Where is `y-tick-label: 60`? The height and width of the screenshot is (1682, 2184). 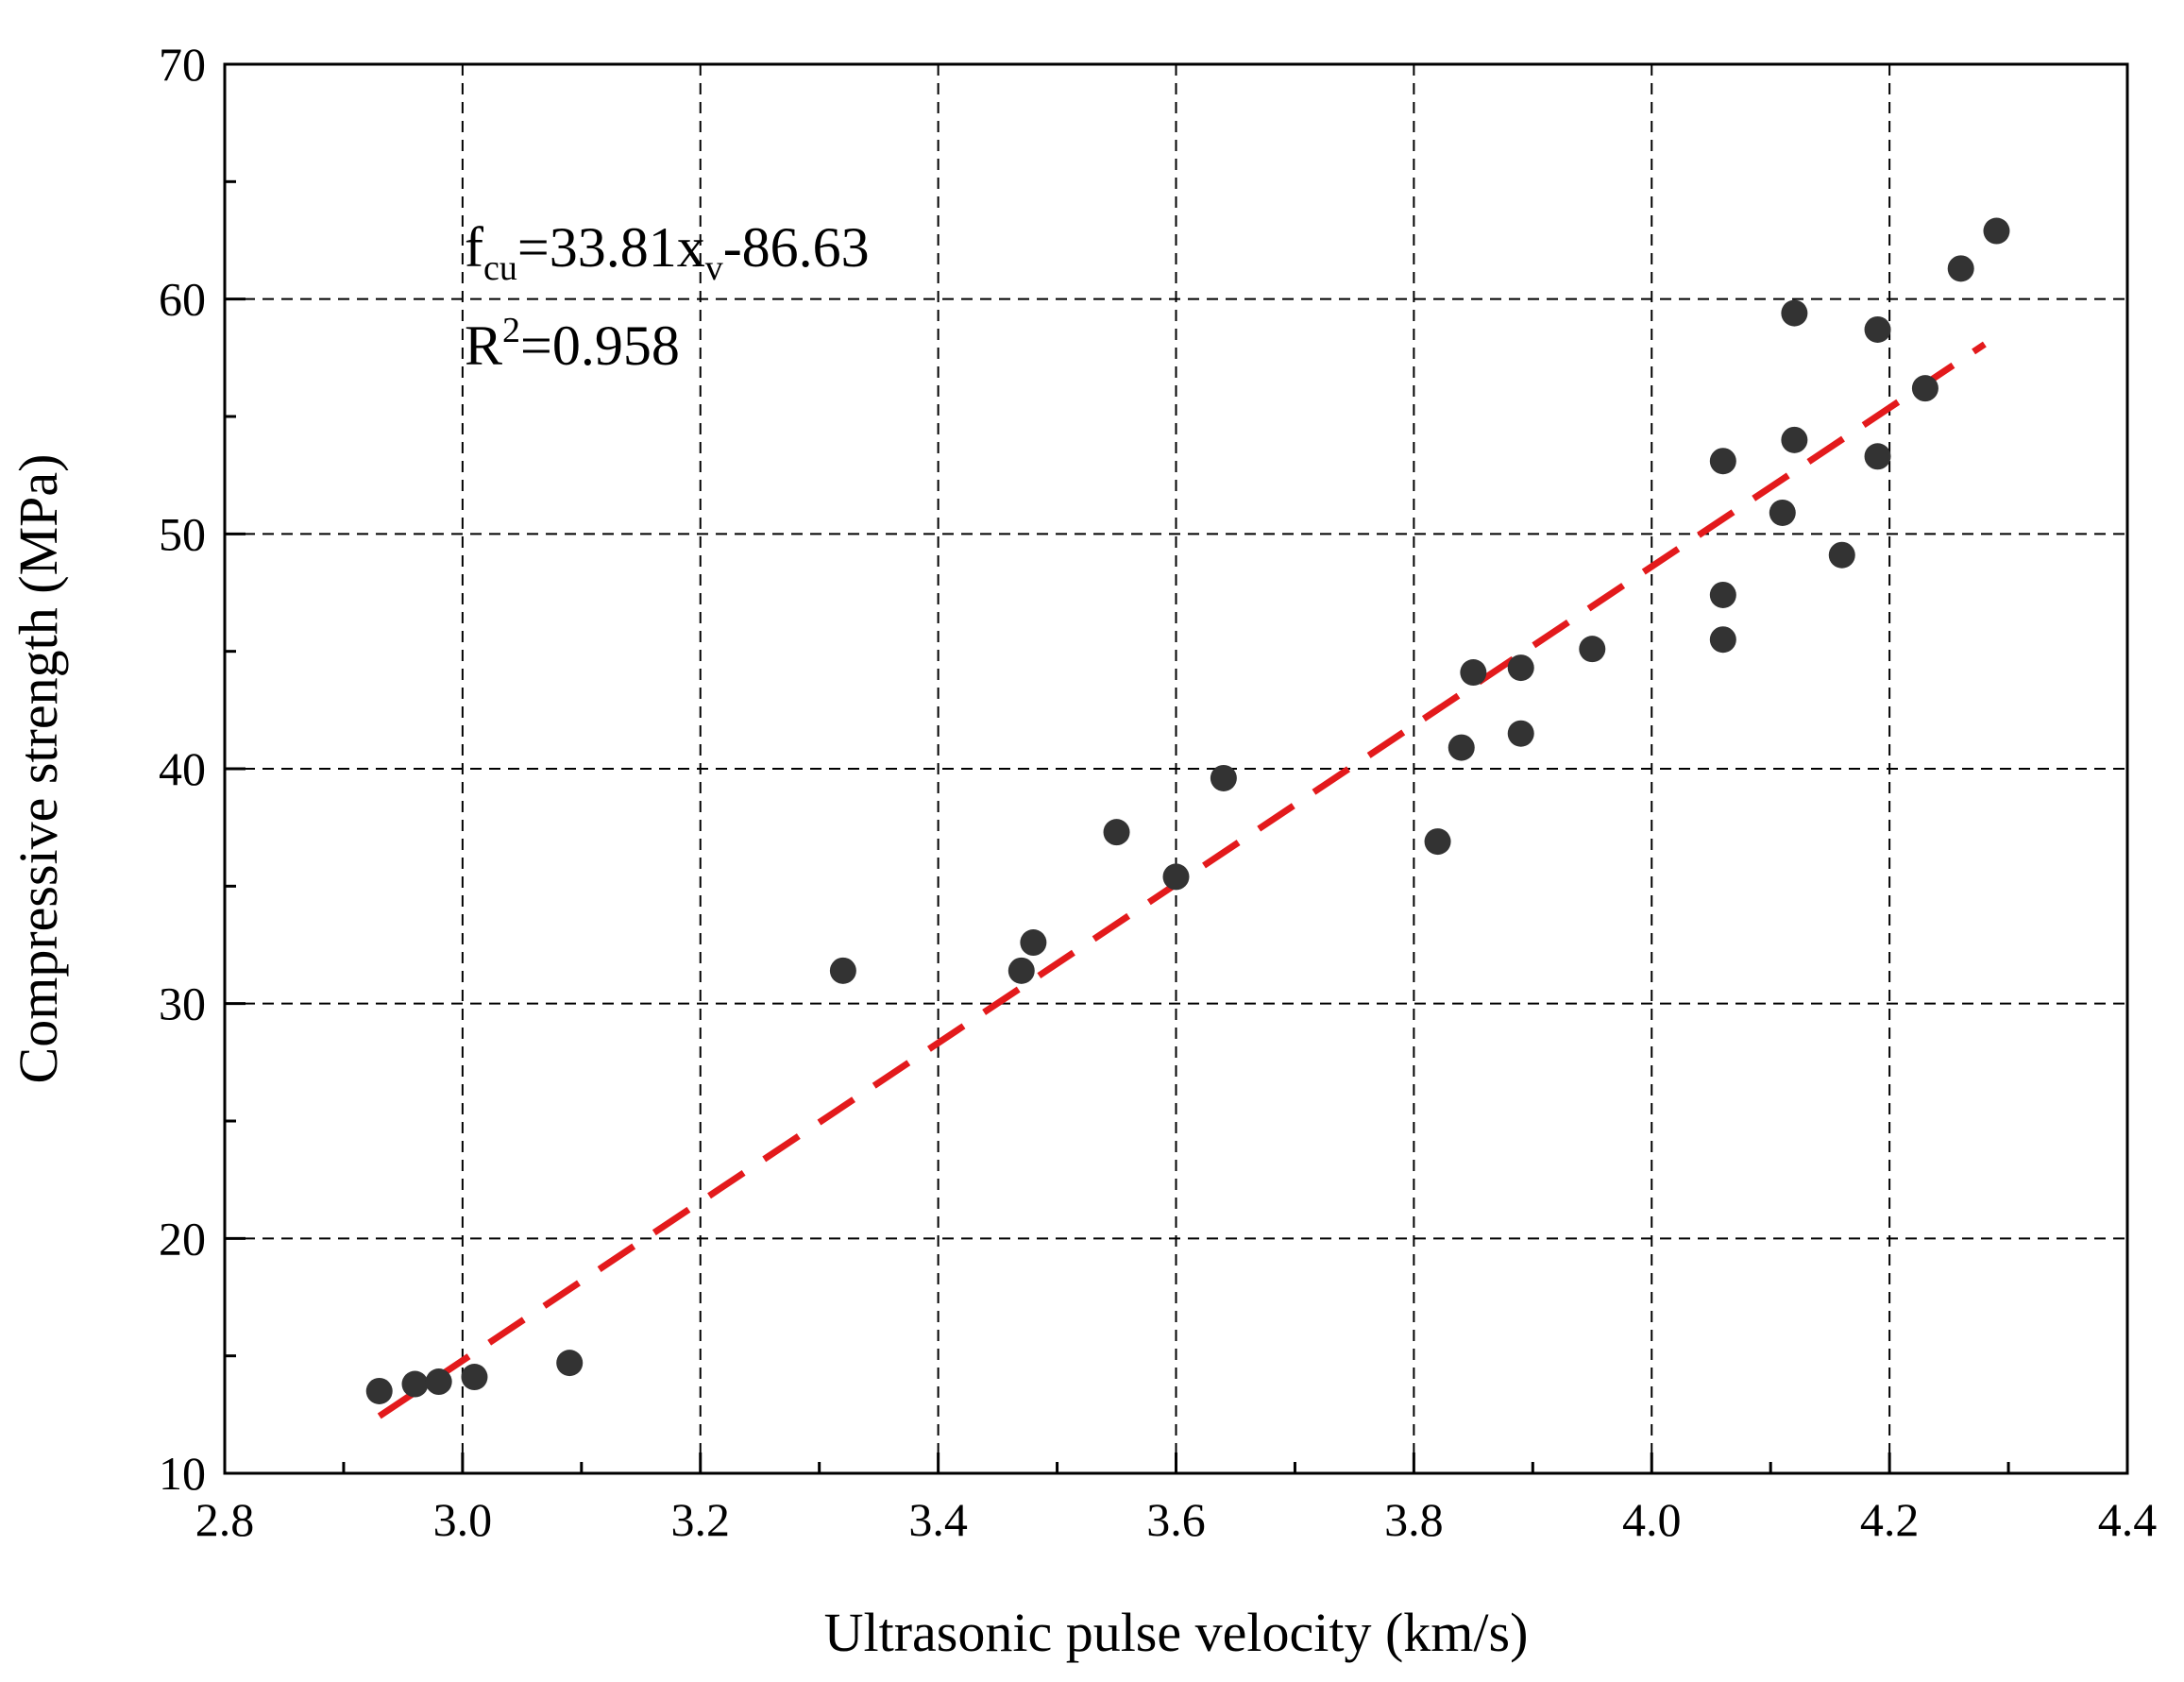 y-tick-label: 60 is located at coordinates (182, 300).